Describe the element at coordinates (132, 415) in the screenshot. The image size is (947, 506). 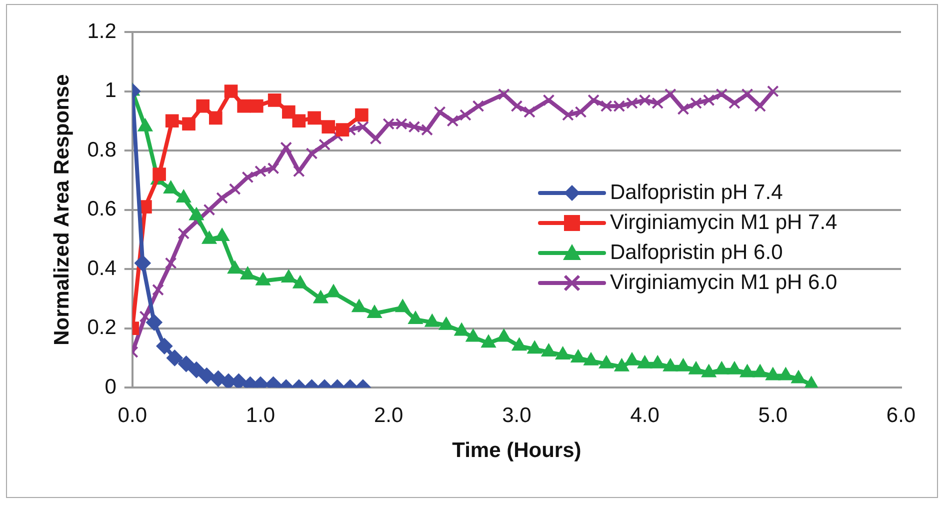
I see `x-tick-label: 0.0` at that location.